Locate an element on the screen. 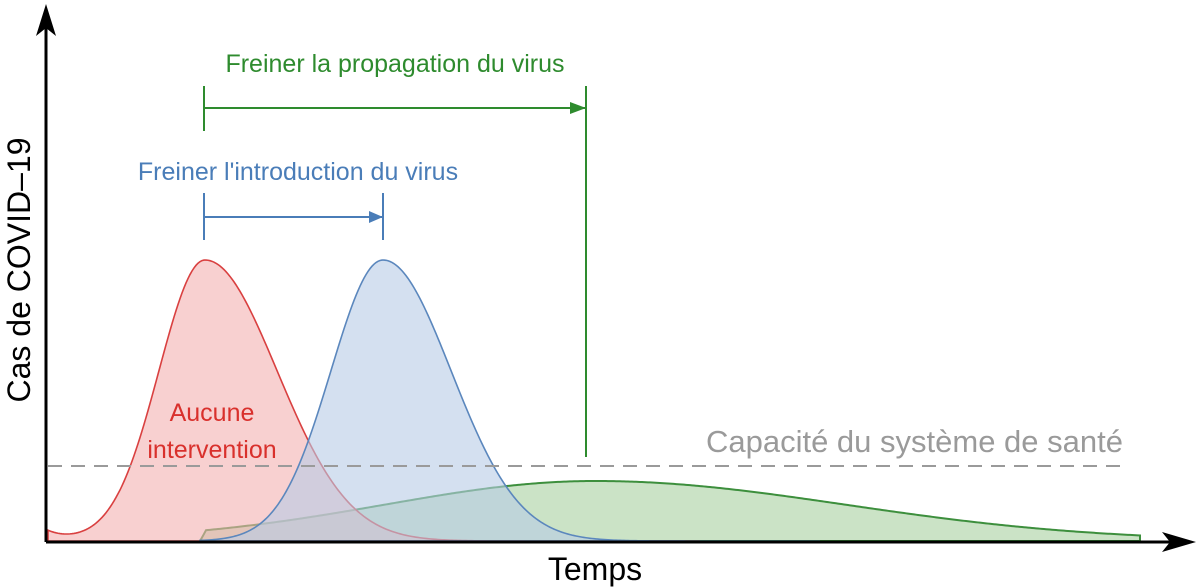  x-axis-label: Temps is located at coordinates (595, 569).